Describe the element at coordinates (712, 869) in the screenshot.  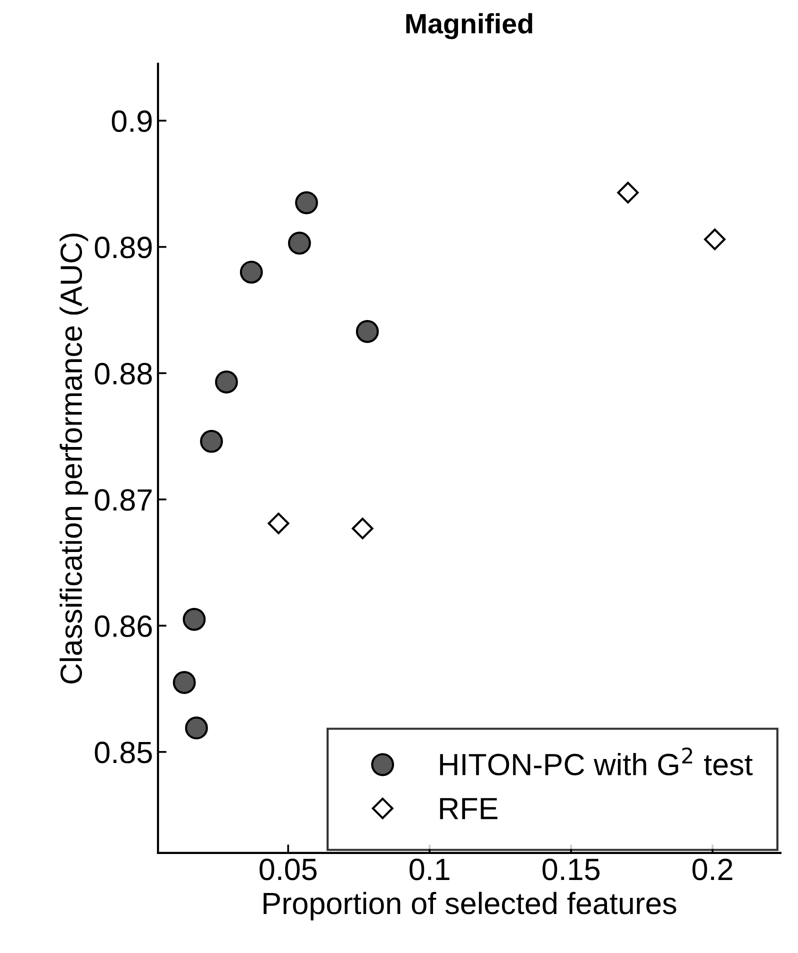
I see `x-tick-label: 0.2` at that location.